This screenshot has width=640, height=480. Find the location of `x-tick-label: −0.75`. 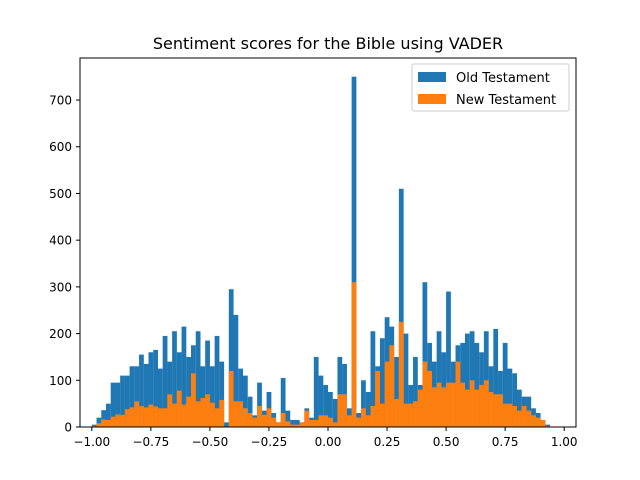

x-tick-label: −0.75 is located at coordinates (150, 442).